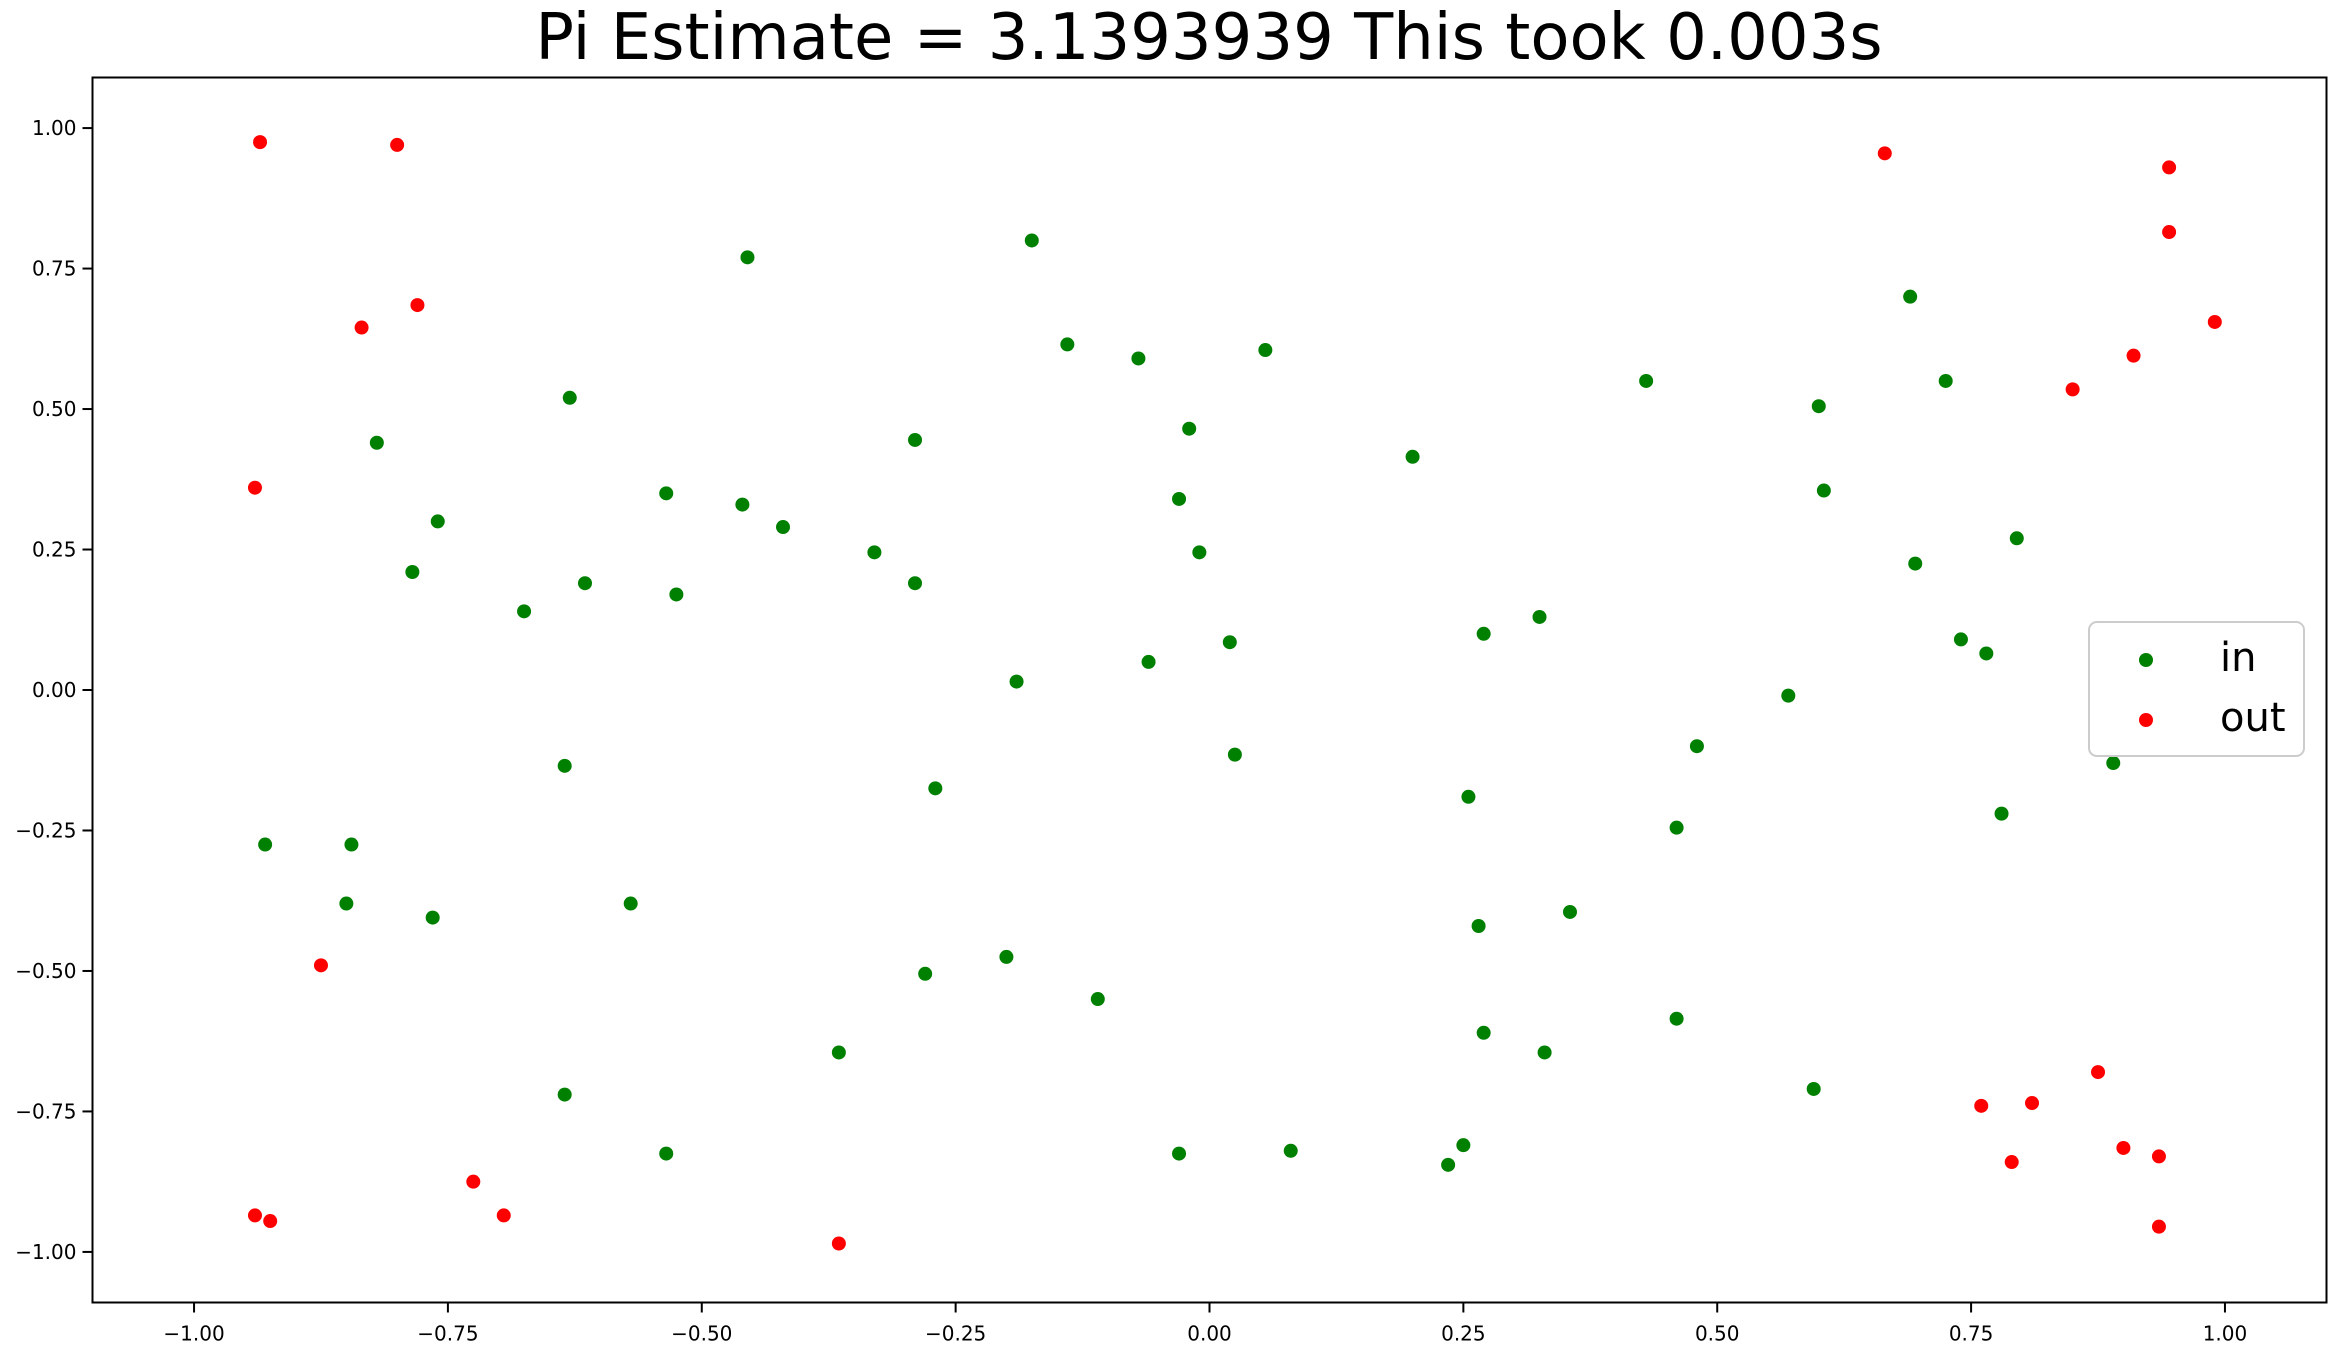 This screenshot has height=1355, width=2340. Describe the element at coordinates (1208, 38) in the screenshot. I see `chart-title: Pi Estimate = 3.1393939 This took 0.003s` at that location.